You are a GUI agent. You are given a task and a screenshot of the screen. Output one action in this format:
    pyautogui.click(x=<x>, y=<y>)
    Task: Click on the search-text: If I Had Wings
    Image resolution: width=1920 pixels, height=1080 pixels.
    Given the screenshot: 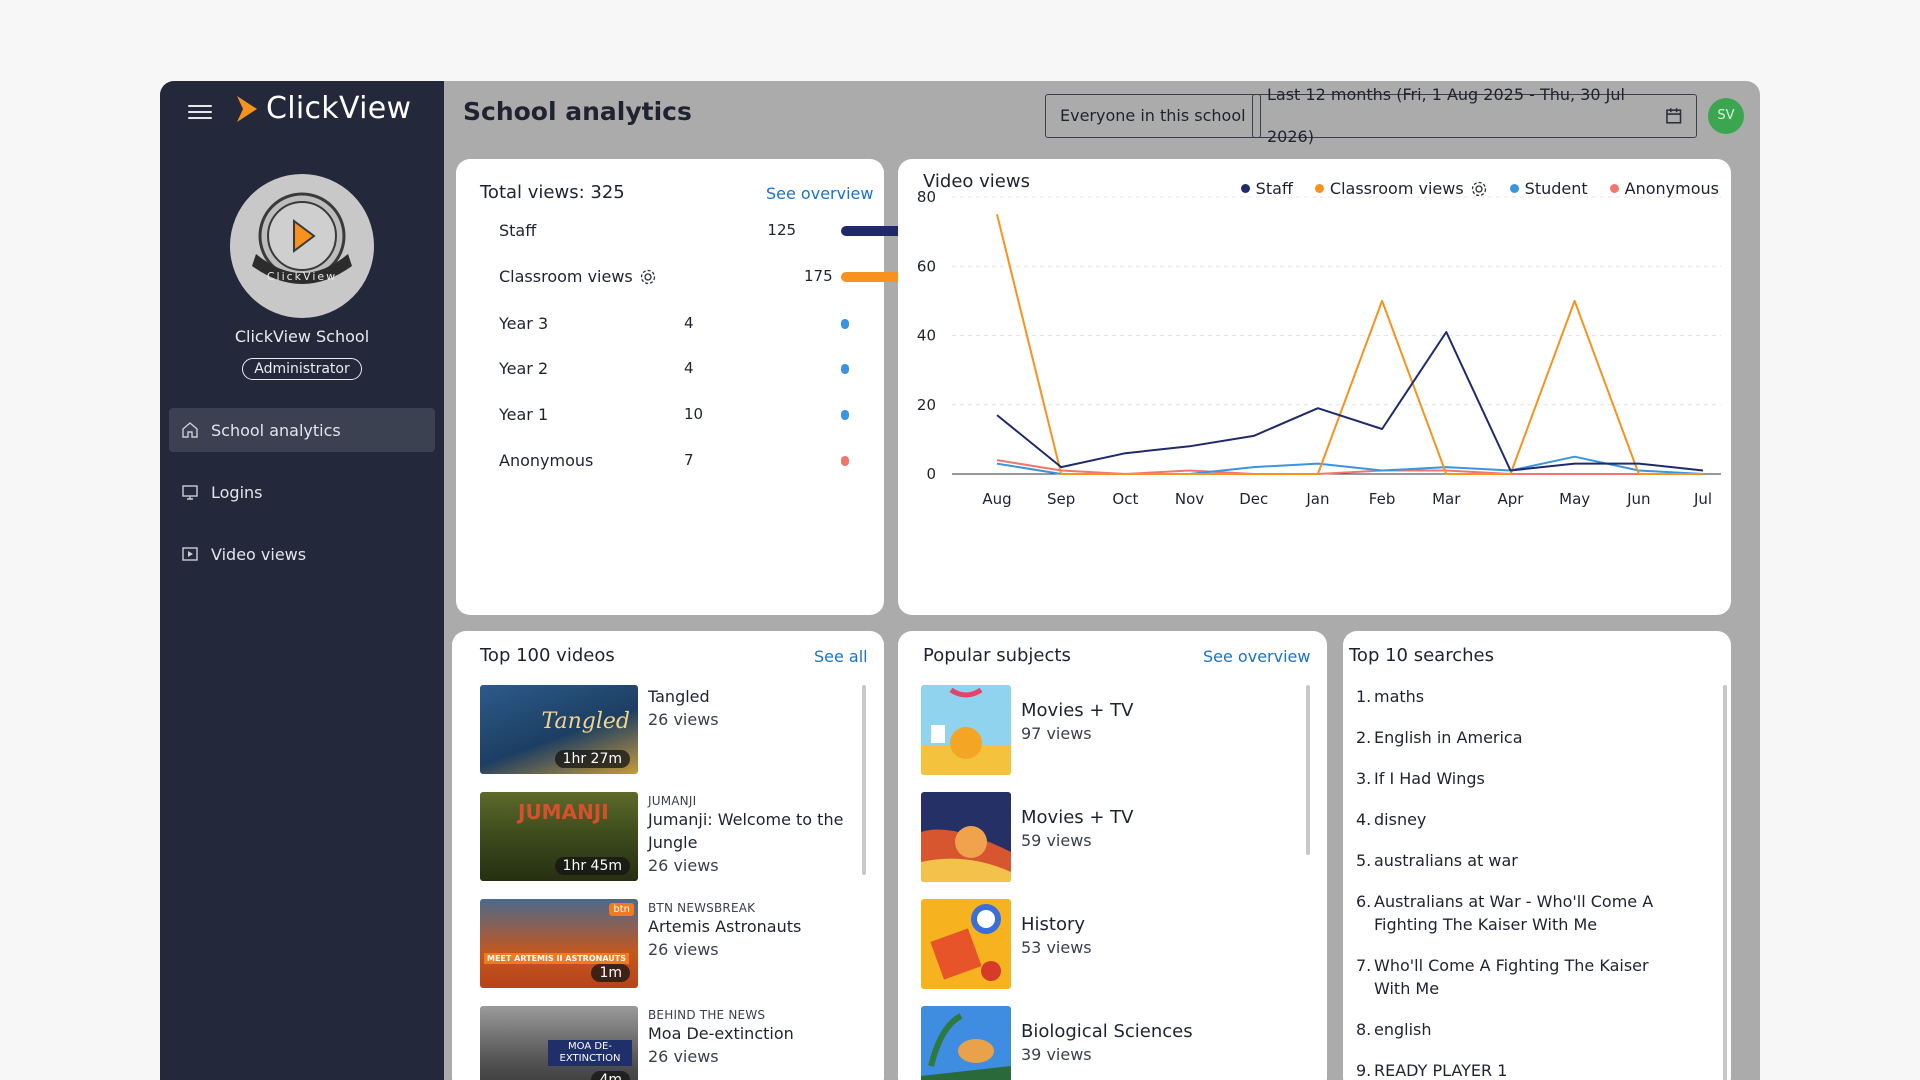 What is the action you would take?
    pyautogui.click(x=1429, y=778)
    